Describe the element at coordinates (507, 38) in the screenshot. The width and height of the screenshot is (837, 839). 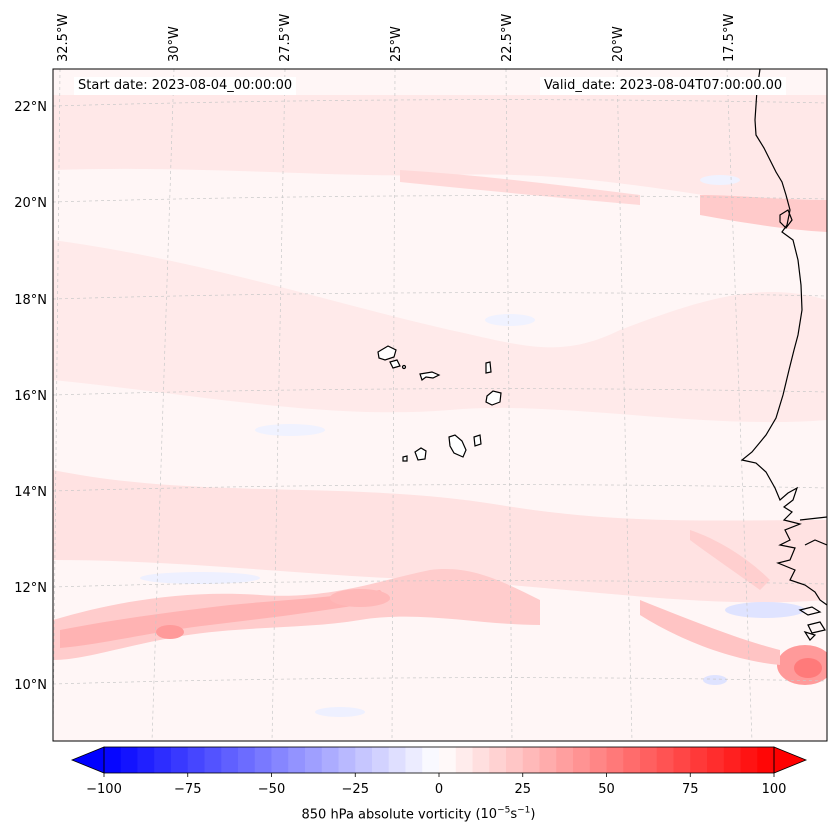
I see `longitude-label: 22.5°W` at that location.